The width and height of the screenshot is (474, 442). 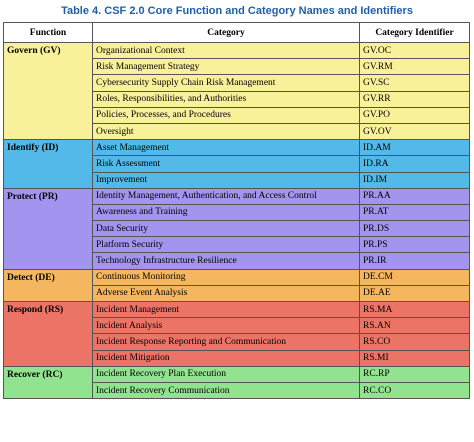 What do you see at coordinates (226, 390) in the screenshot?
I see `category-cell: Incident Recovery Communication` at bounding box center [226, 390].